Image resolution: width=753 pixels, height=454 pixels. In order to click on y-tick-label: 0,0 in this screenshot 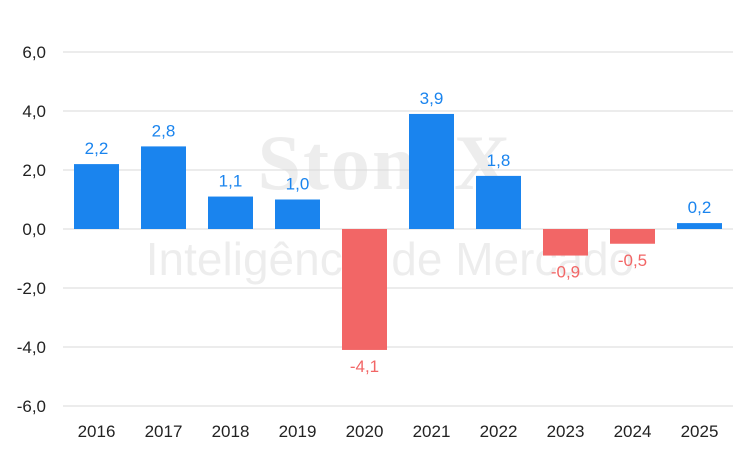, I will do `click(34, 229)`.